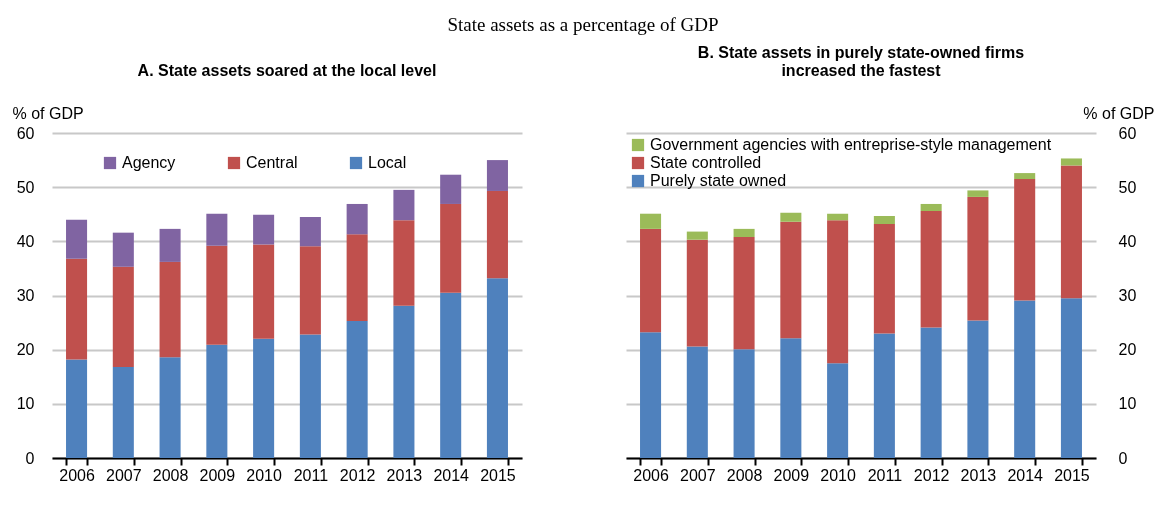 This screenshot has height=511, width=1166. I want to click on y2-tick-label: 50, so click(1127, 187).